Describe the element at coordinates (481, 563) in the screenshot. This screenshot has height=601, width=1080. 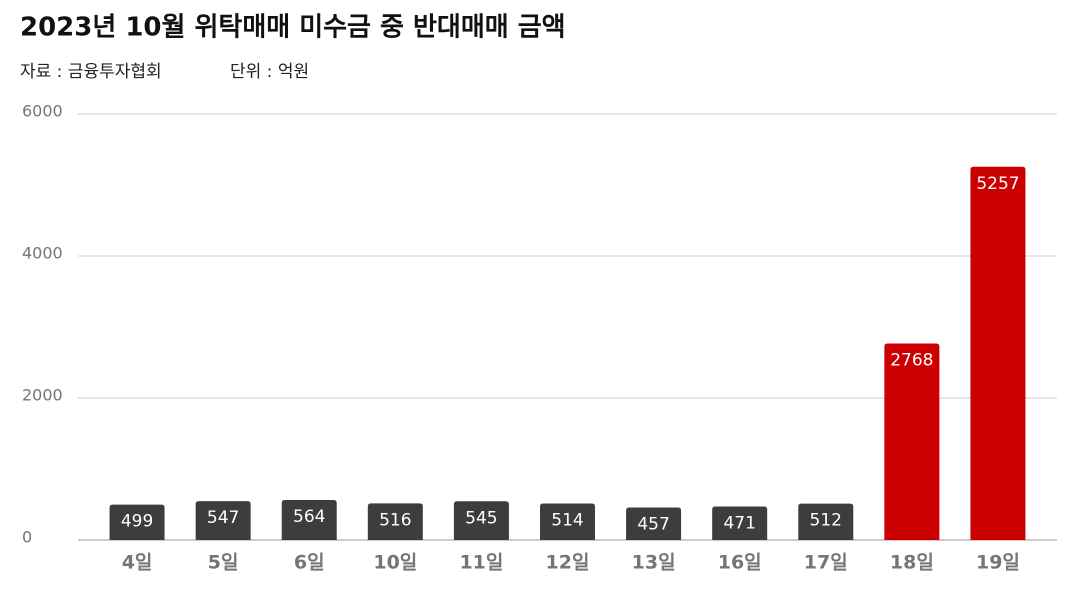
I see `x-tick-label: 11일` at that location.